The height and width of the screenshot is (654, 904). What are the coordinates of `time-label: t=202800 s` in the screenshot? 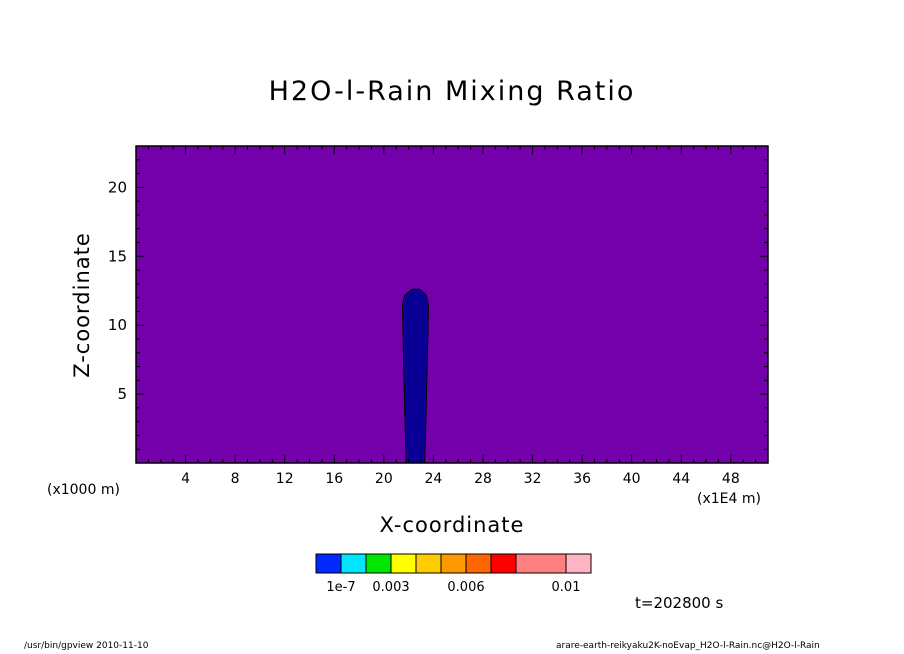 It's located at (679, 603).